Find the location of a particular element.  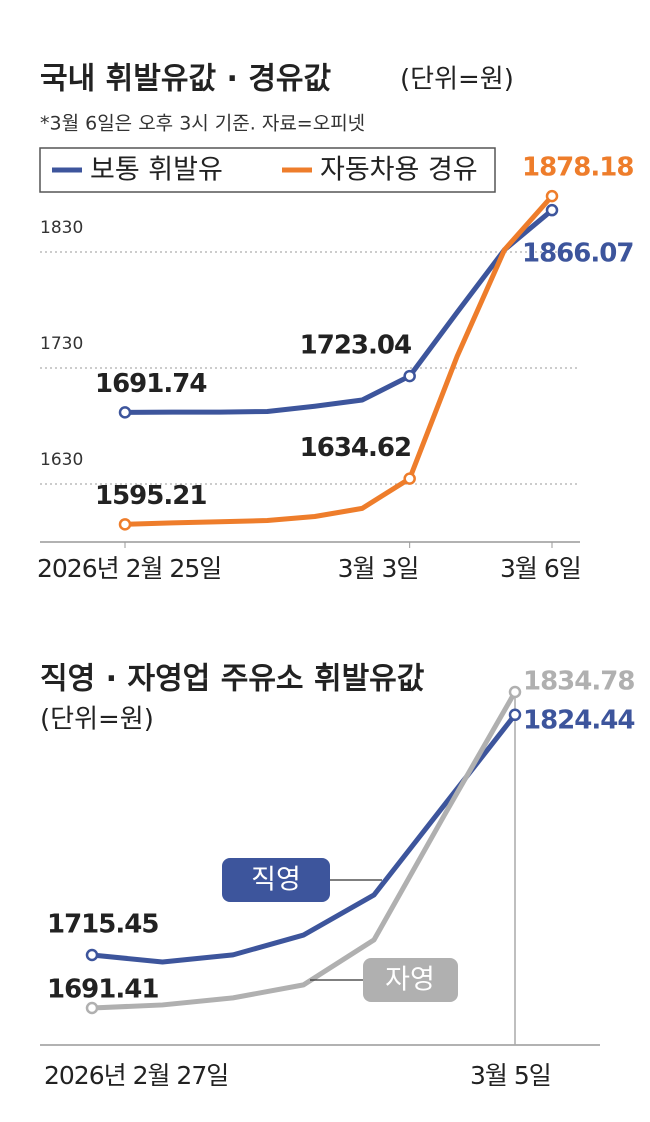

data-label: 1691.74 is located at coordinates (150, 384).